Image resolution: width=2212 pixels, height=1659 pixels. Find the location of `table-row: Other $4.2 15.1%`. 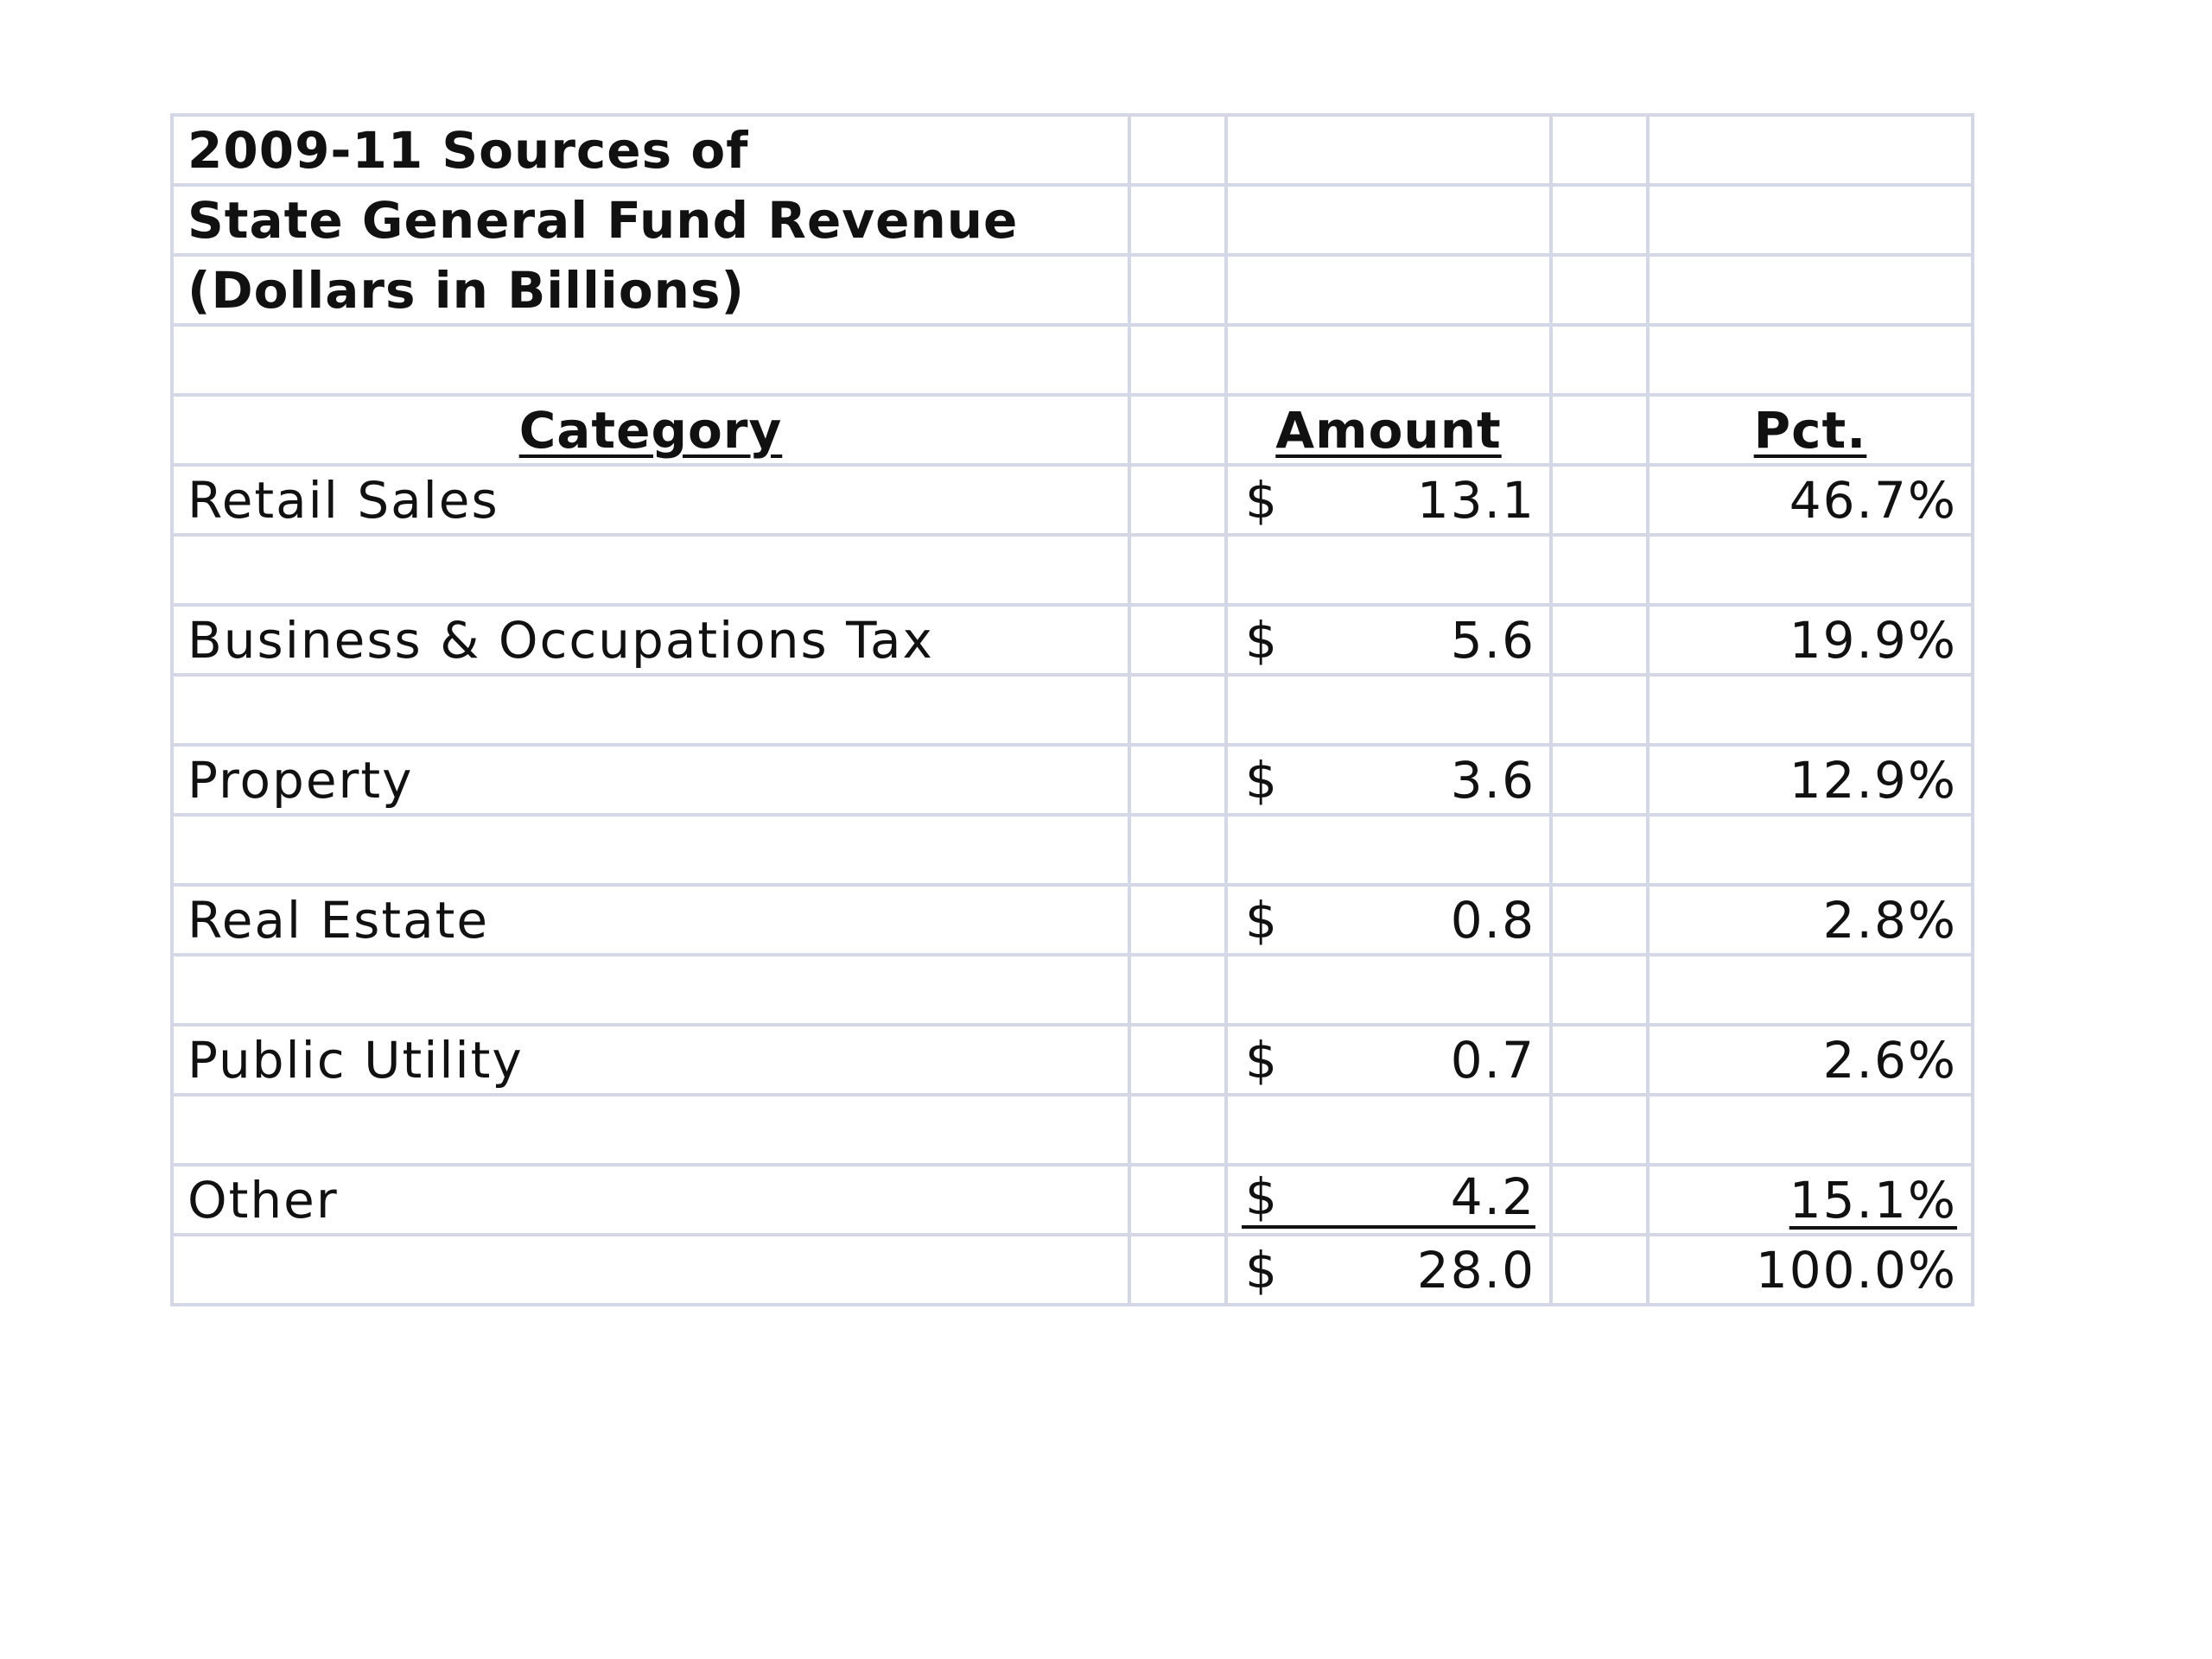

table-row: Other $4.2 15.1% is located at coordinates (1072, 1199).